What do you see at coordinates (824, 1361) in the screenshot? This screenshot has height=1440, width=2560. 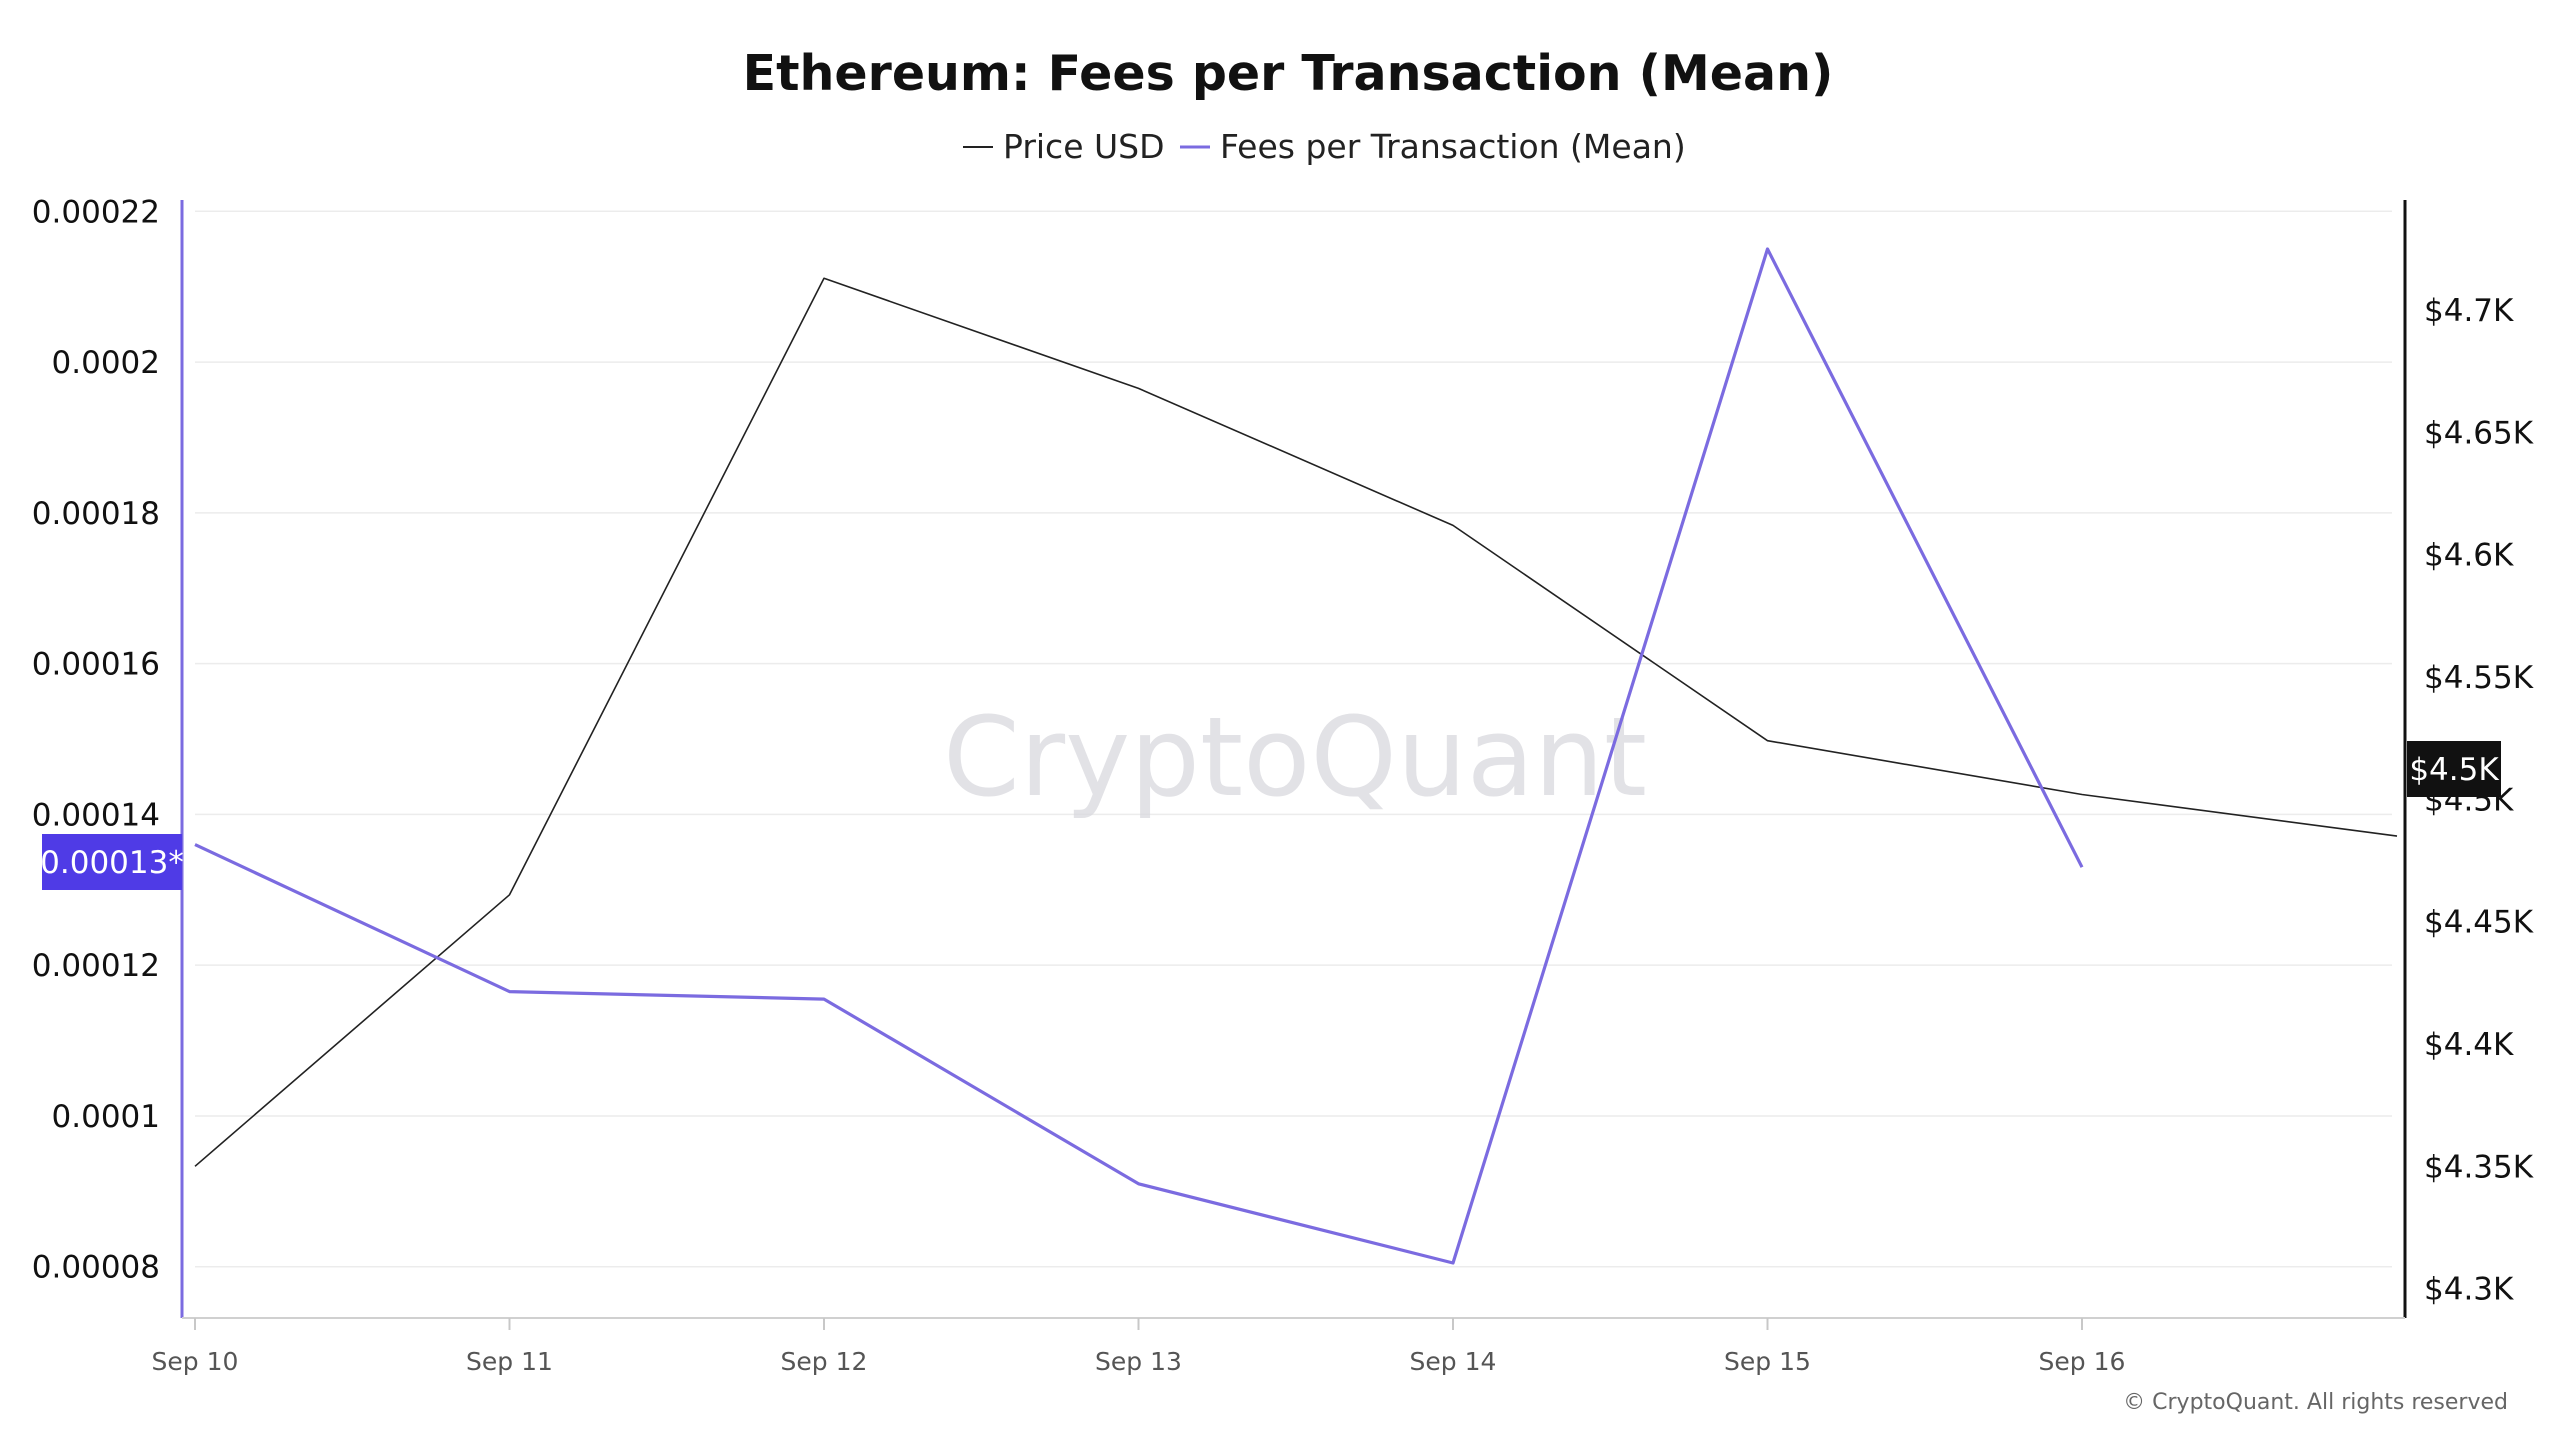 I see `x-tick-label: Sep 12` at bounding box center [824, 1361].